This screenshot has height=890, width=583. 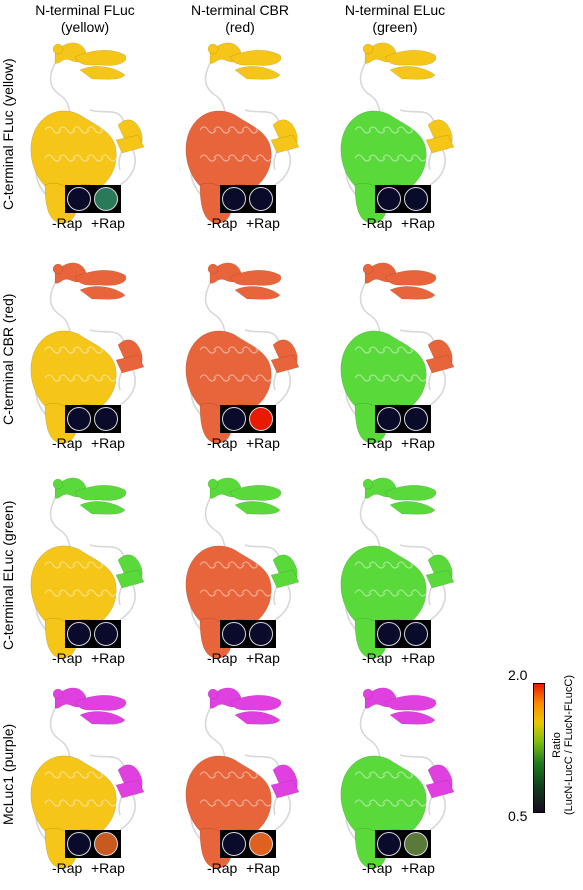 I want to click on structure-cell-r2-c2: -Rap +Rap, so click(x=240, y=360).